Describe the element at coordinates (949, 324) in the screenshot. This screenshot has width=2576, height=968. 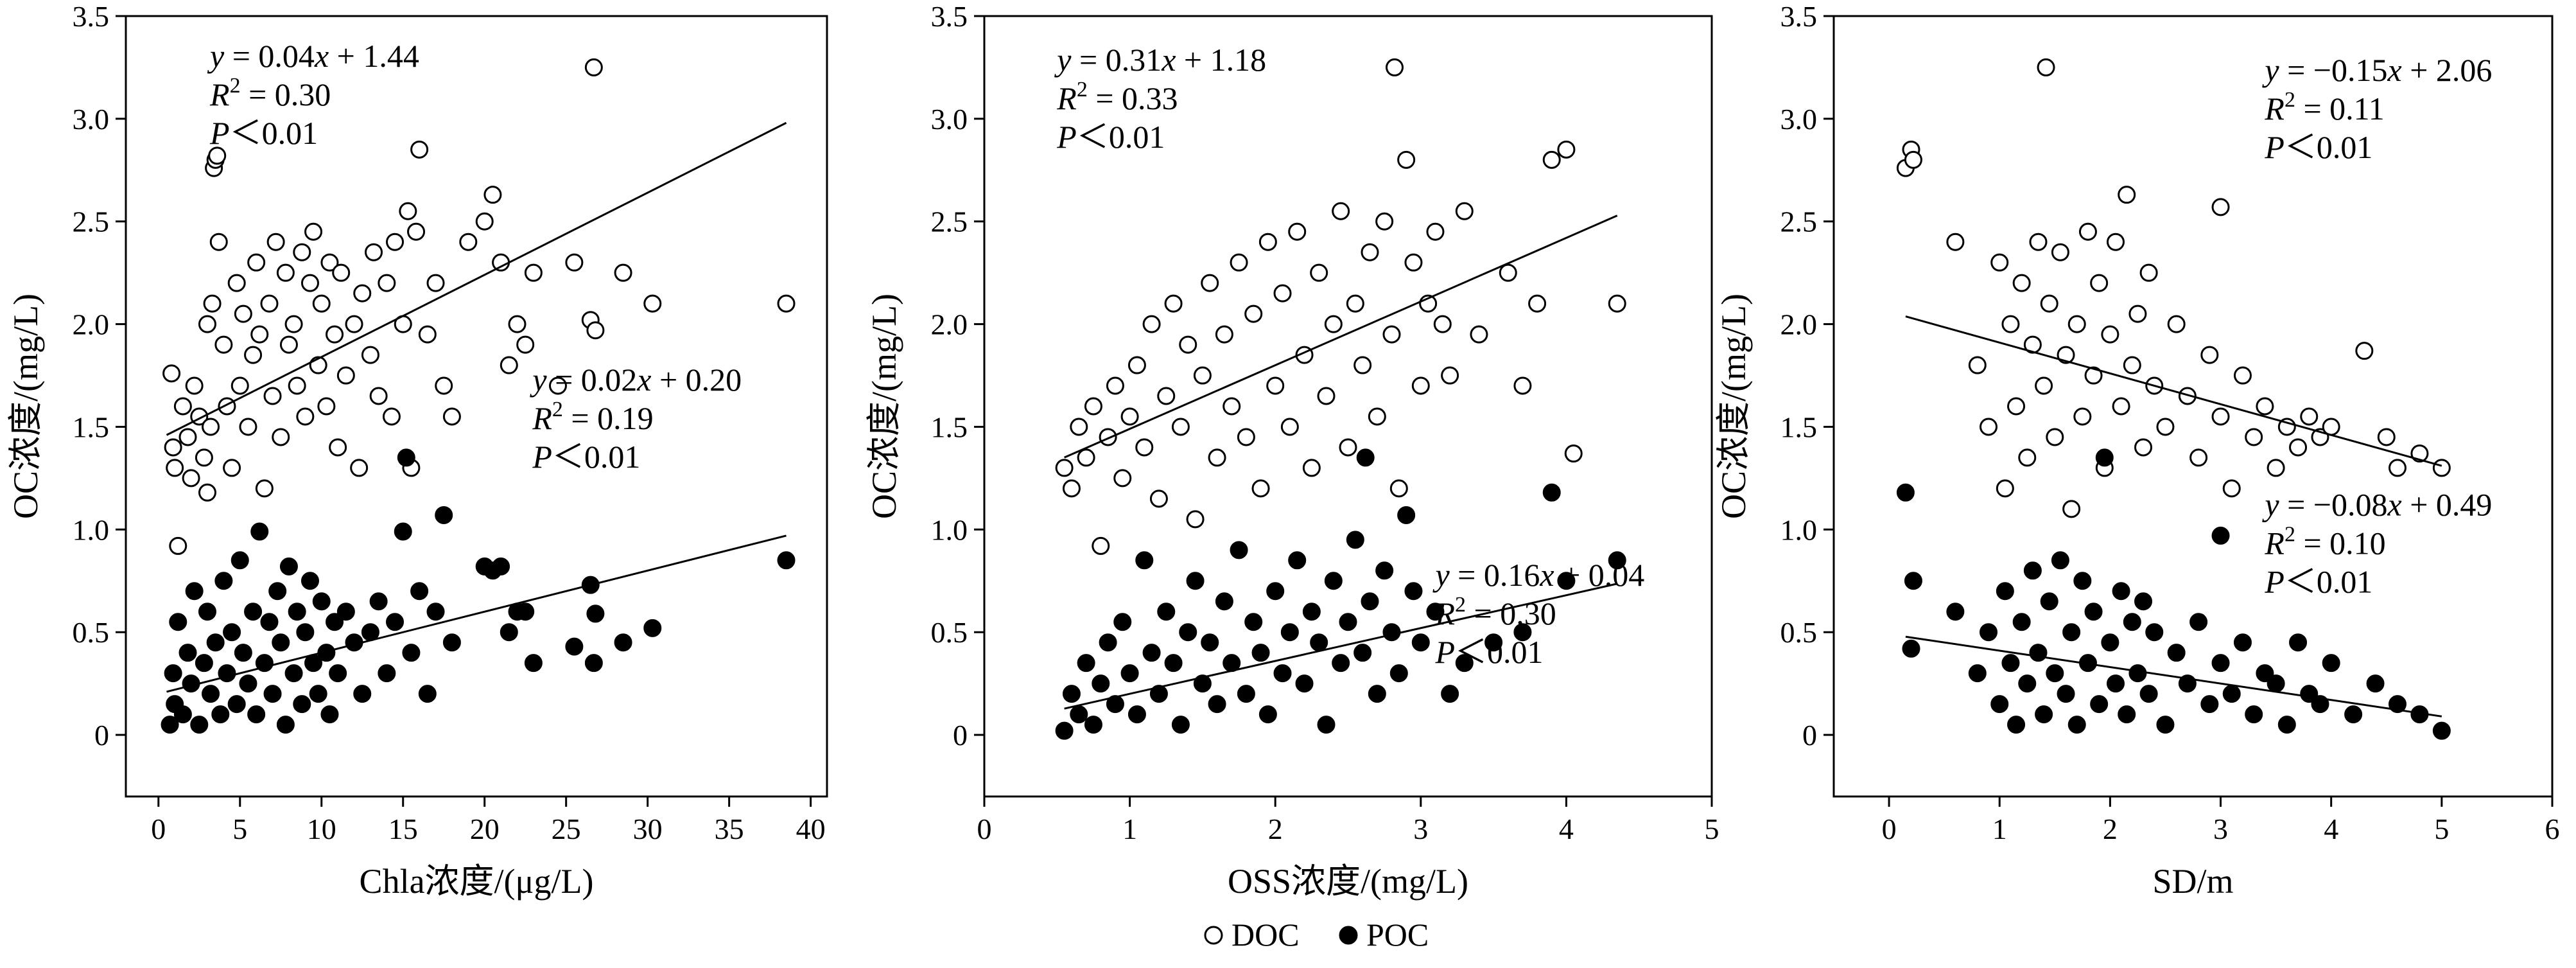
I see `y-tick-label: 2.0` at that location.